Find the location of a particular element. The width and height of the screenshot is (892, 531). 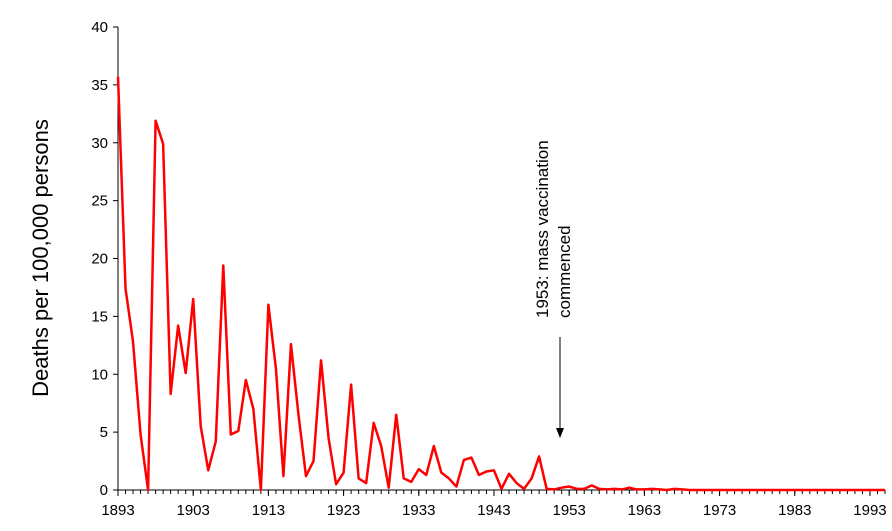

y-tick-label: 30 is located at coordinates (99, 143).